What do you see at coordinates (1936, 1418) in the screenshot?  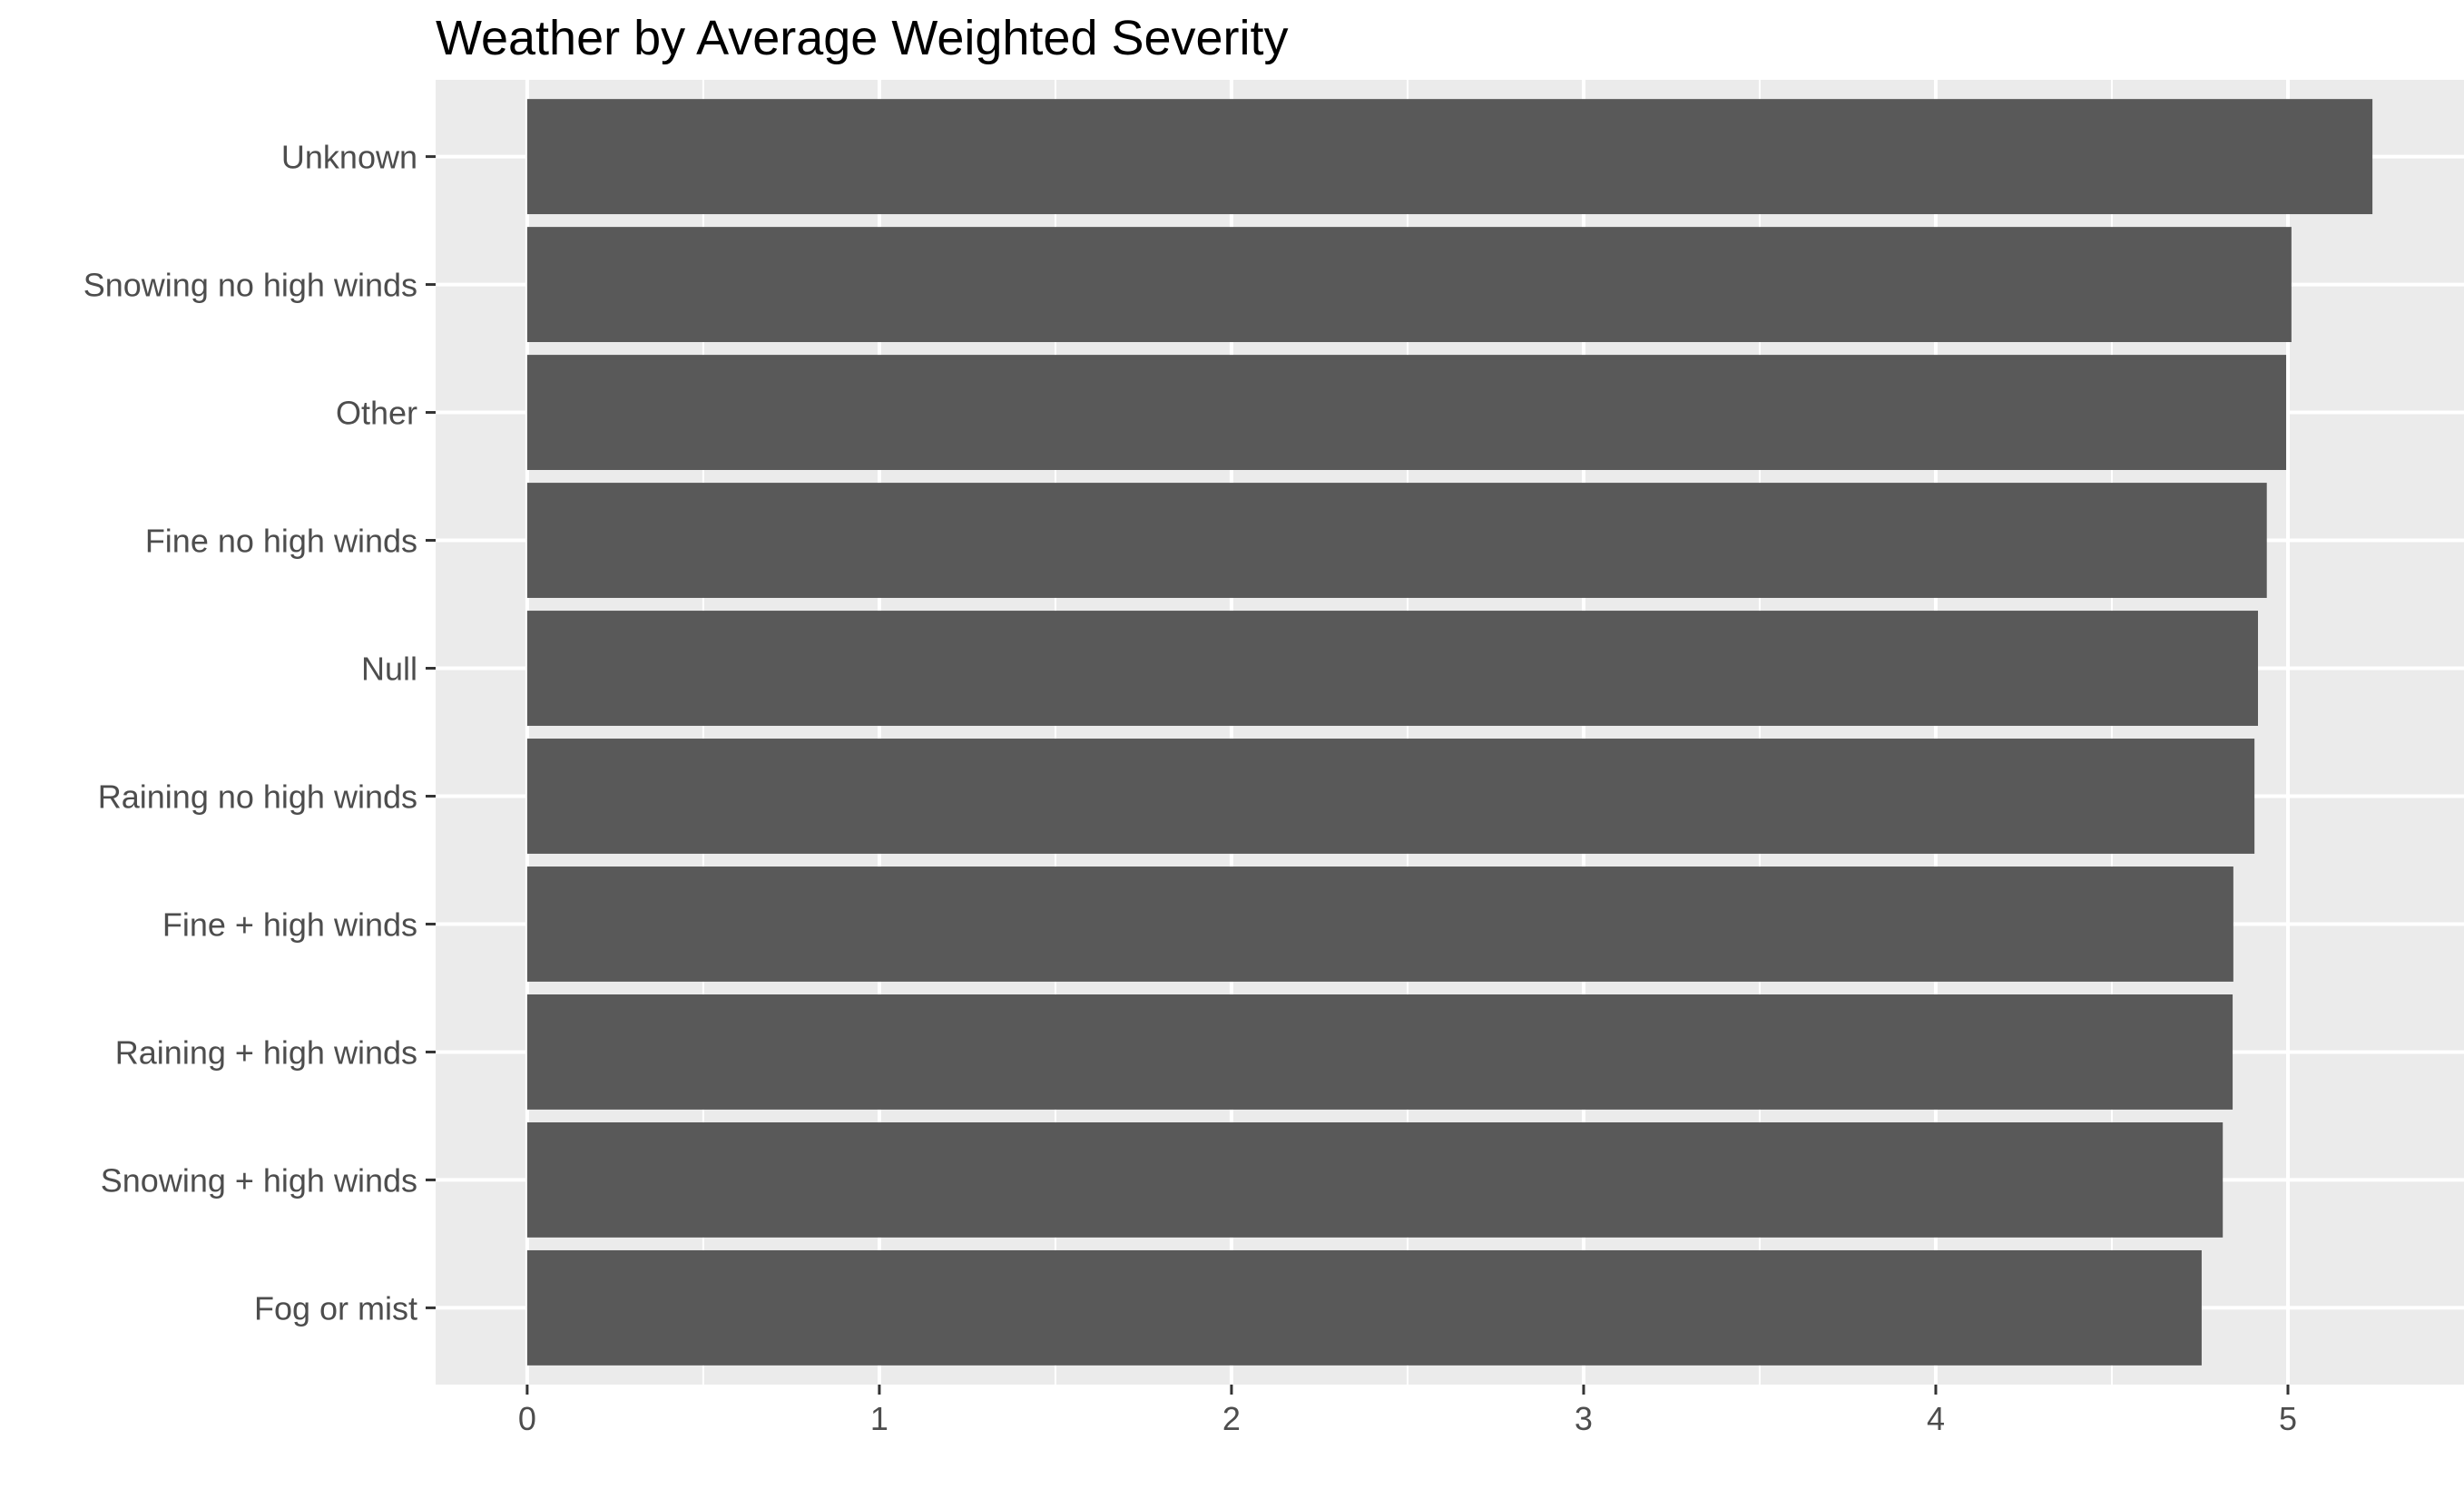 I see `x-tick-label: 4` at bounding box center [1936, 1418].